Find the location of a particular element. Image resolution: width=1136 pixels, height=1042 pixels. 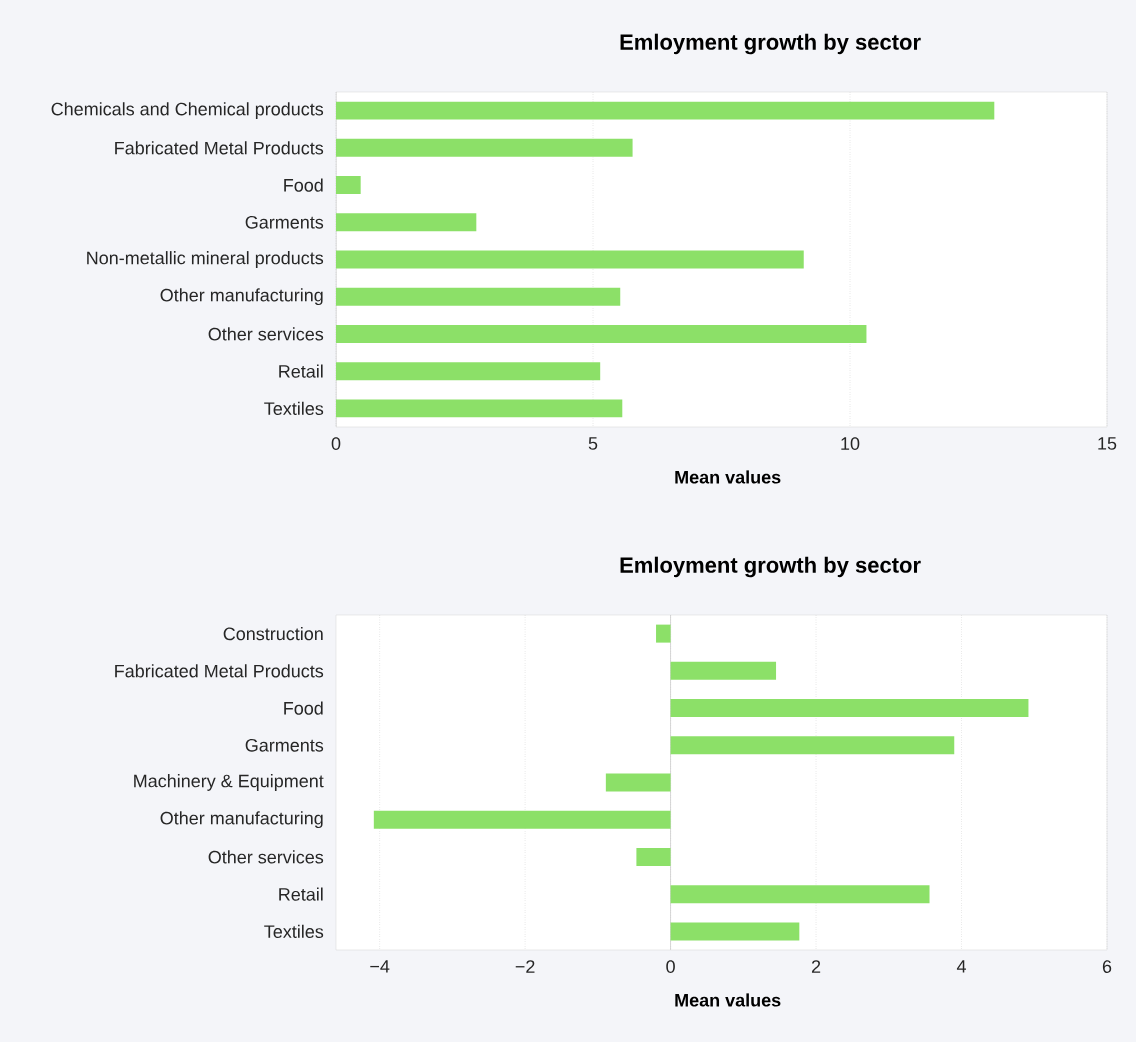

x-tick-label: 15 is located at coordinates (1107, 443).